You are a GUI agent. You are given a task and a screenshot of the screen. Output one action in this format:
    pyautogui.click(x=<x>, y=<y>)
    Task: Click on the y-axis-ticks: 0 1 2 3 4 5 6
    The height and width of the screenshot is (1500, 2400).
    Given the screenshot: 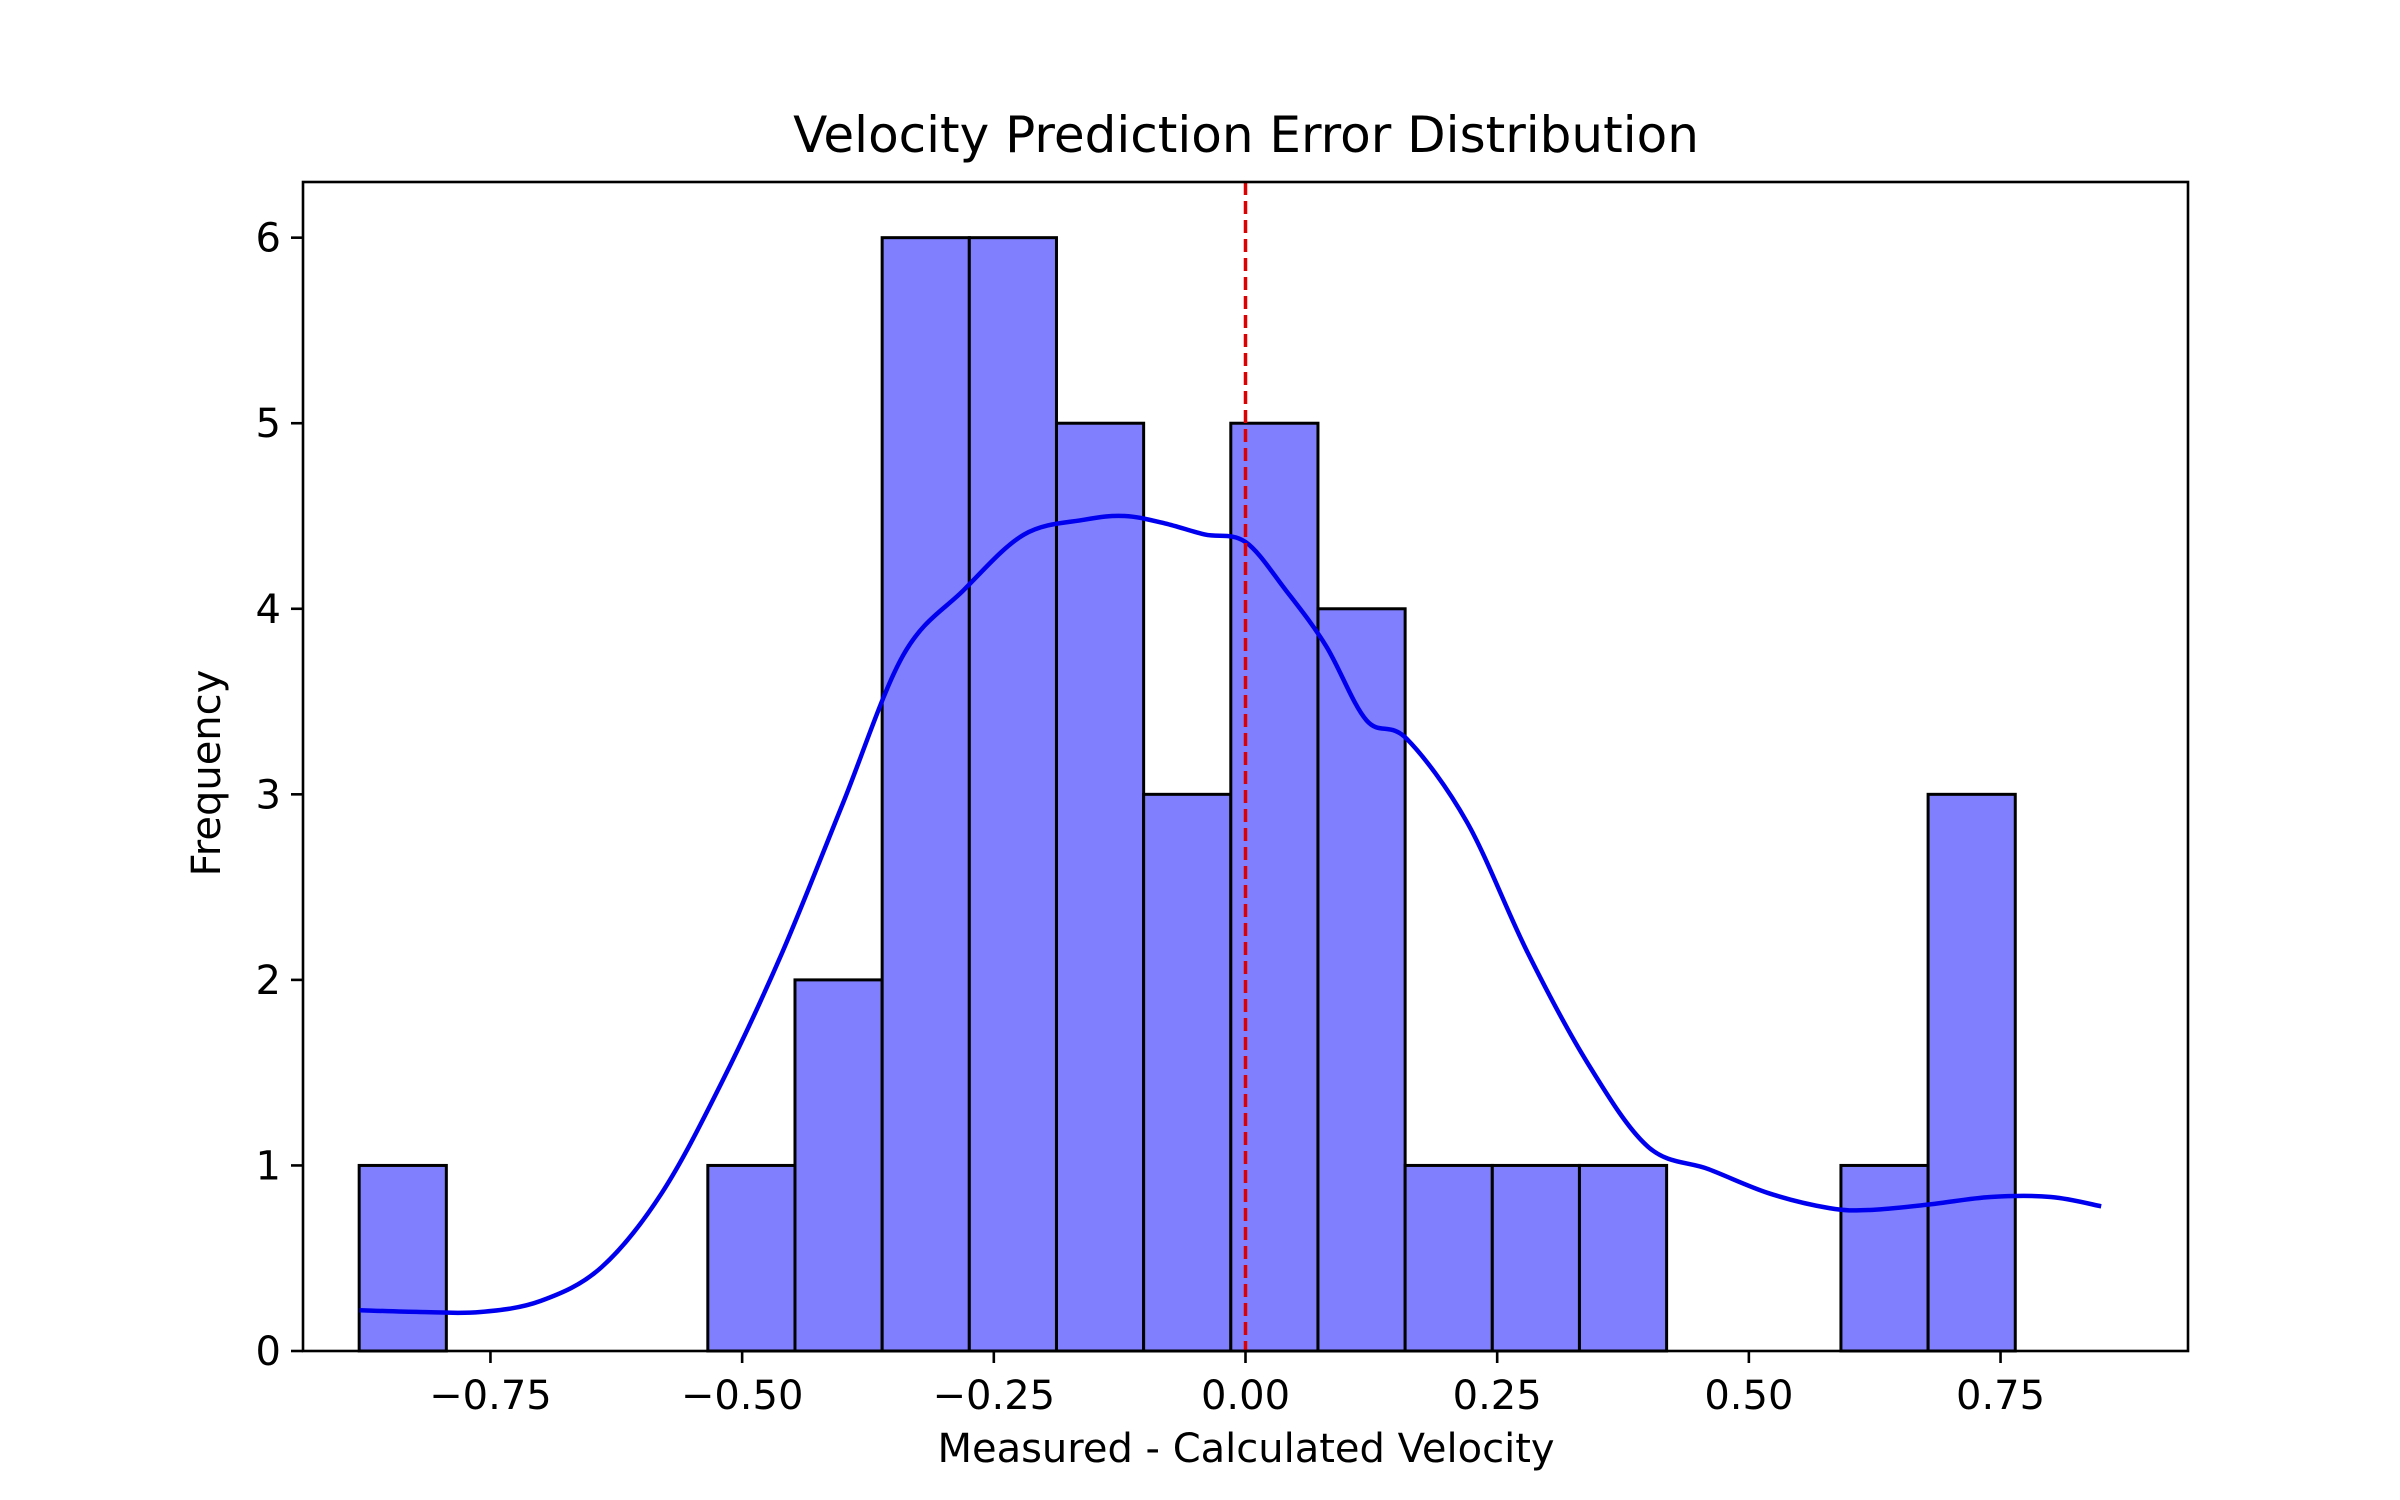 What is the action you would take?
    pyautogui.click(x=279, y=795)
    